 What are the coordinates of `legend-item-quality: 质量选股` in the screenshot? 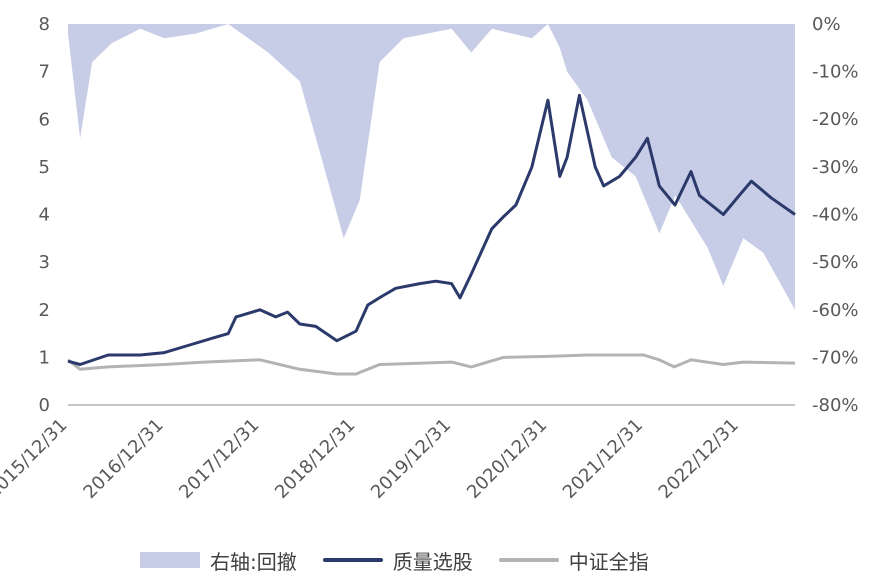 It's located at (397, 560).